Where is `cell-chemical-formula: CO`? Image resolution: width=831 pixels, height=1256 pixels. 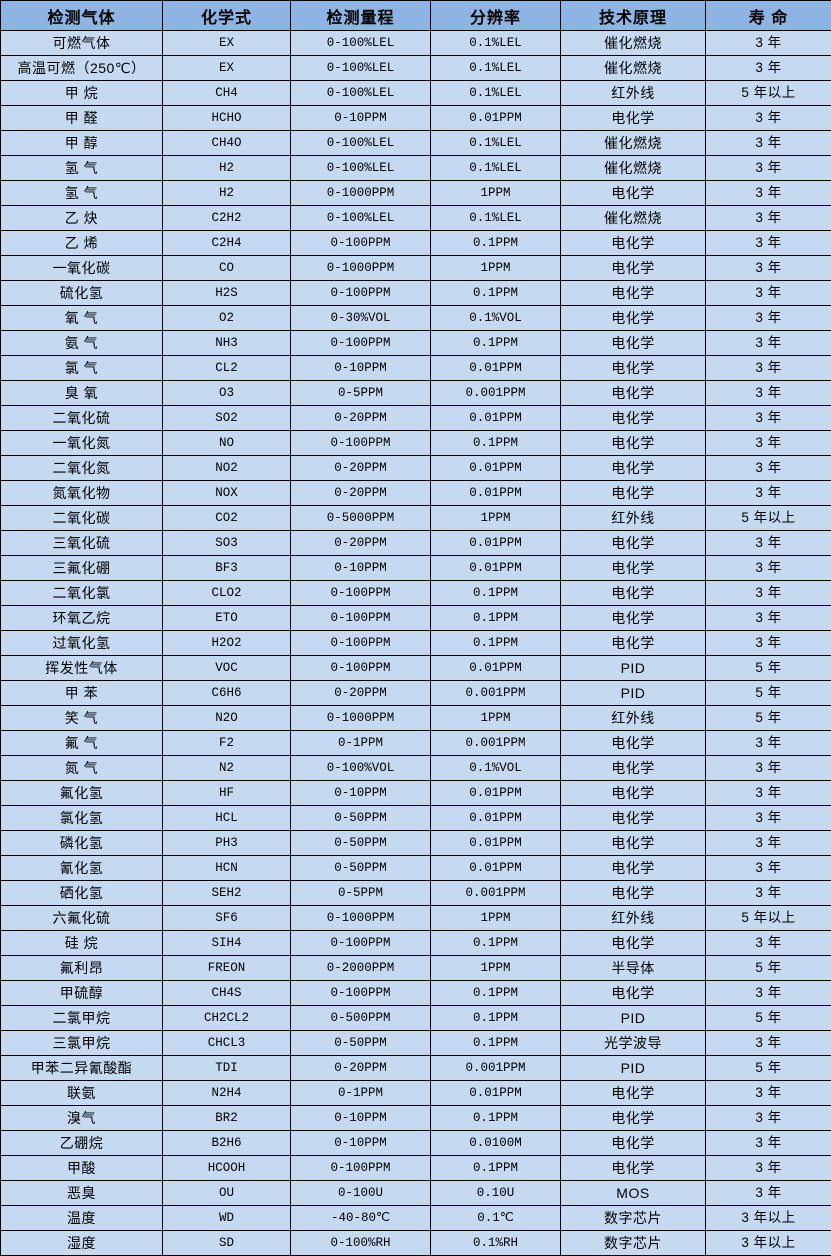
cell-chemical-formula: CO is located at coordinates (227, 268).